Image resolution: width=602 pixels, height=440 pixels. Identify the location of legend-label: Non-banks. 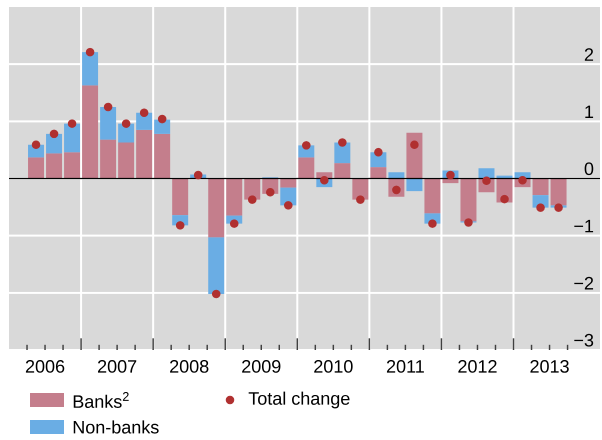
(116, 427).